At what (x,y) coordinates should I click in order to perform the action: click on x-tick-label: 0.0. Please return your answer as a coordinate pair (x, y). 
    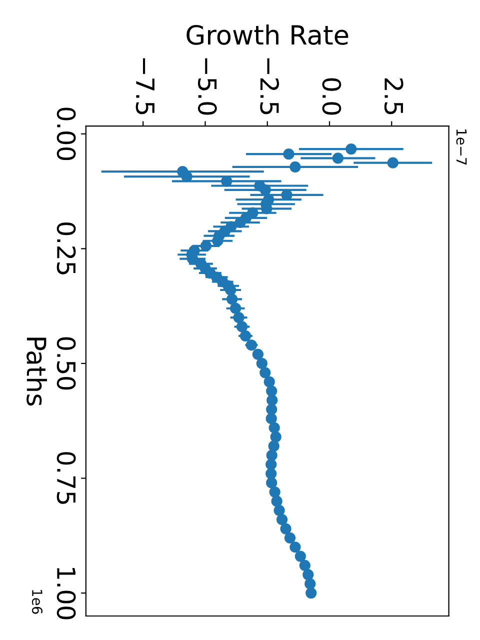
    Looking at the image, I should click on (332, 96).